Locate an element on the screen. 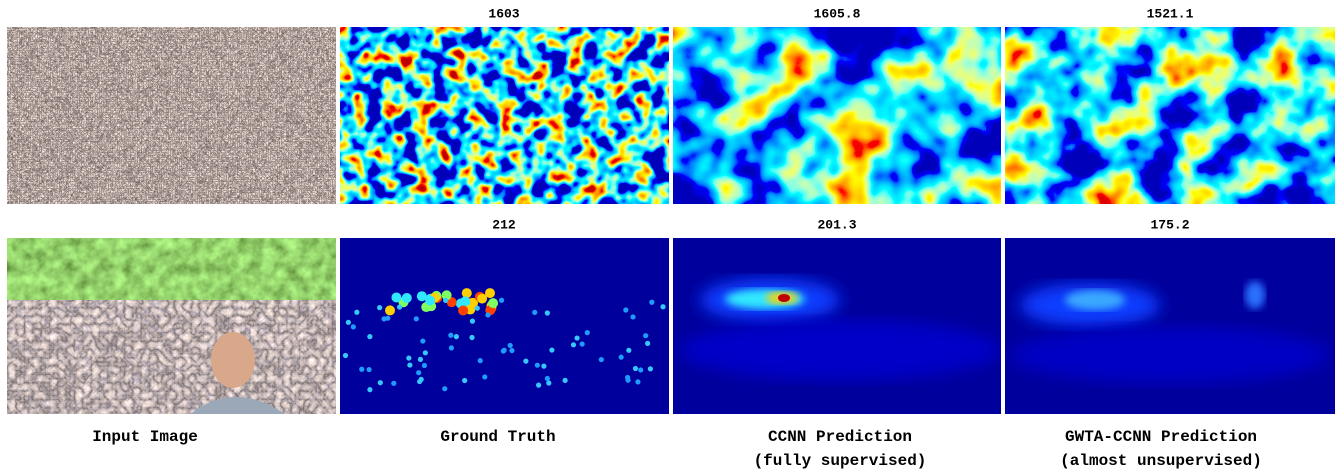 The height and width of the screenshot is (472, 1343). count: 212 is located at coordinates (504, 224).